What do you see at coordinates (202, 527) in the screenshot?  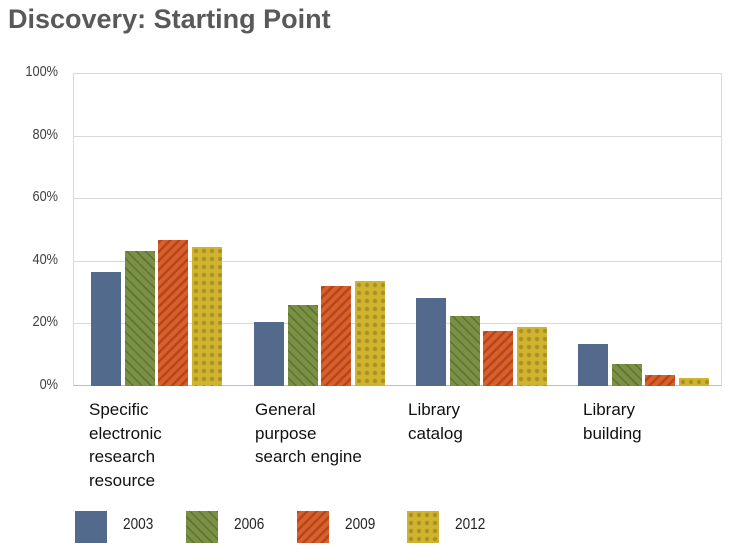 I see `legend-swatch-2006` at bounding box center [202, 527].